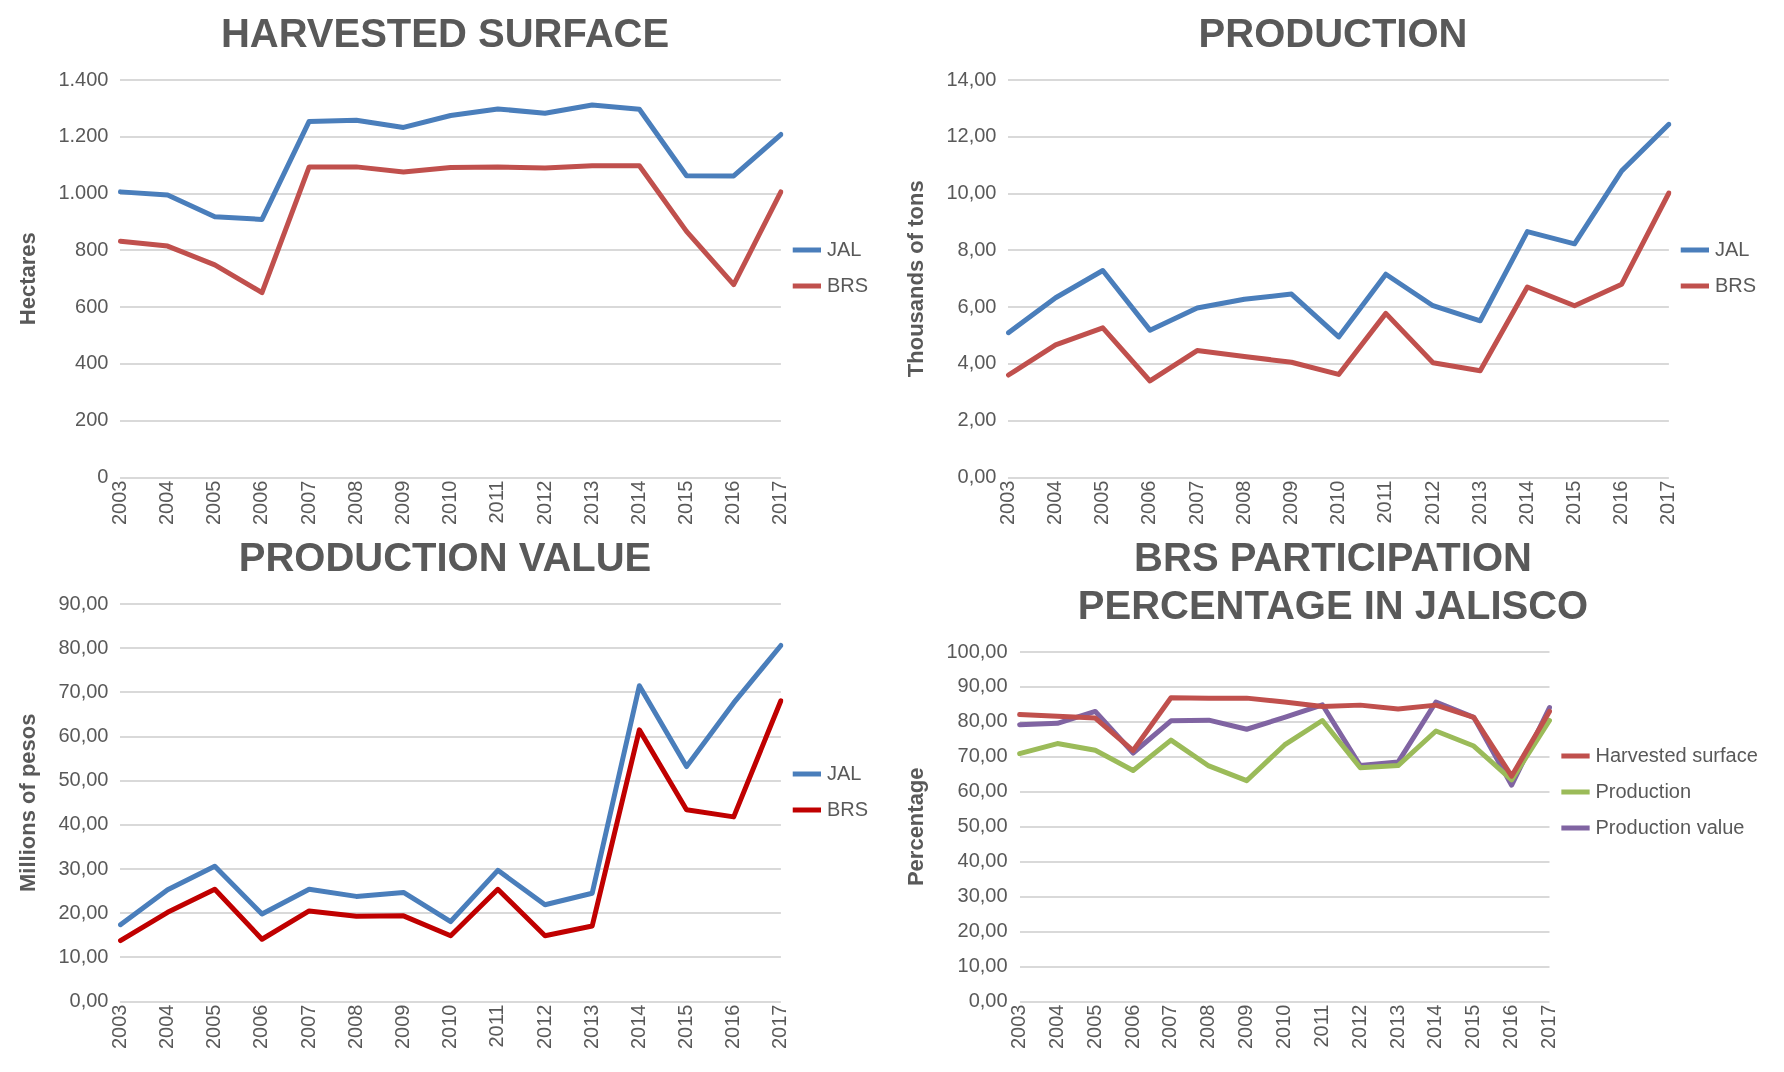  What do you see at coordinates (977, 650) in the screenshot?
I see `y-tick-label: 100,00` at bounding box center [977, 650].